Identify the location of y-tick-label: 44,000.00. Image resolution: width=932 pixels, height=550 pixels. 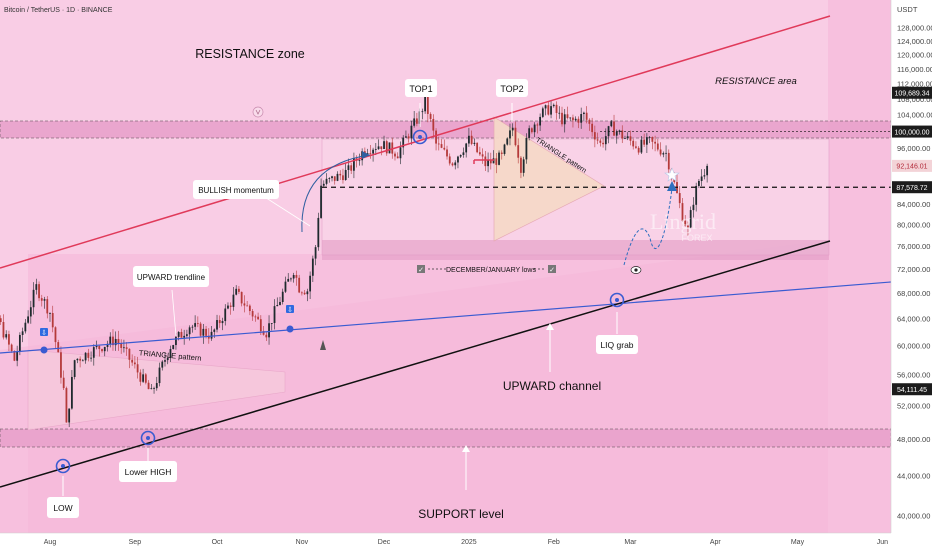
(913, 476).